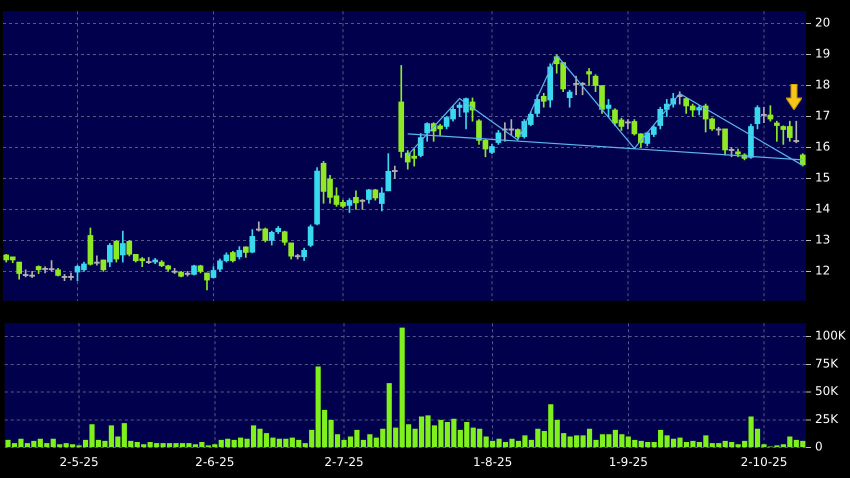  What do you see at coordinates (822, 147) in the screenshot?
I see `y-tick-label: 16` at bounding box center [822, 147].